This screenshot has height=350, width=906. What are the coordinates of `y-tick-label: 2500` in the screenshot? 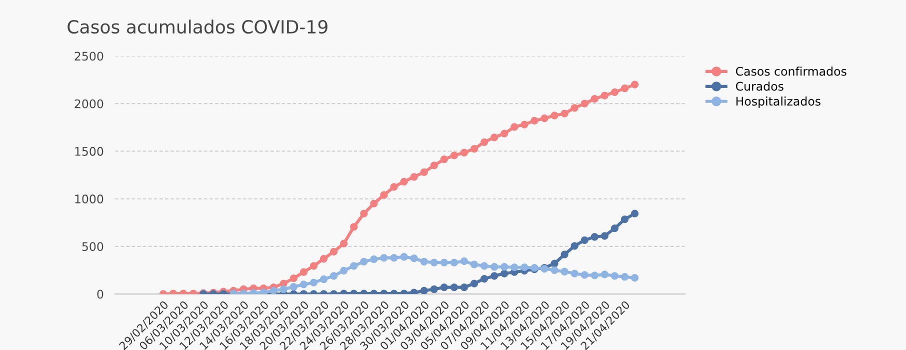 It's located at (89, 56).